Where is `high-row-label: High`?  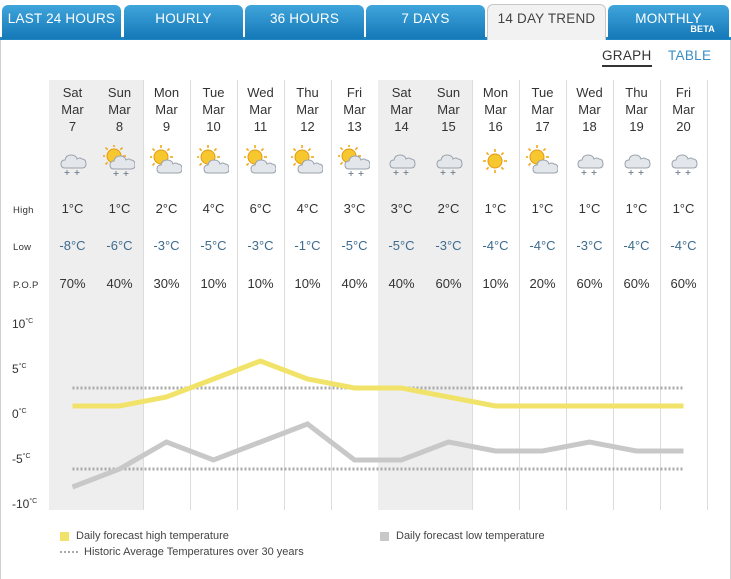
high-row-label: High is located at coordinates (23, 210).